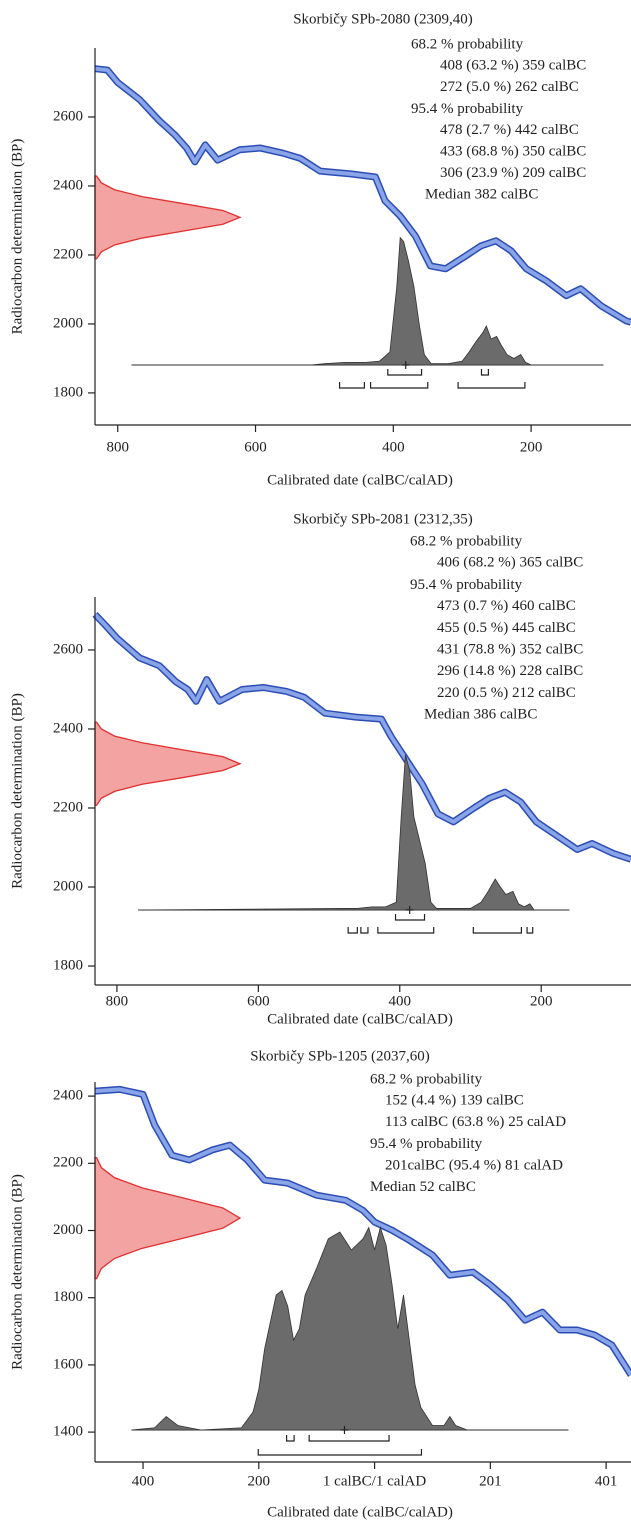  Describe the element at coordinates (427, 1187) in the screenshot. I see `median-value: 52` at that location.